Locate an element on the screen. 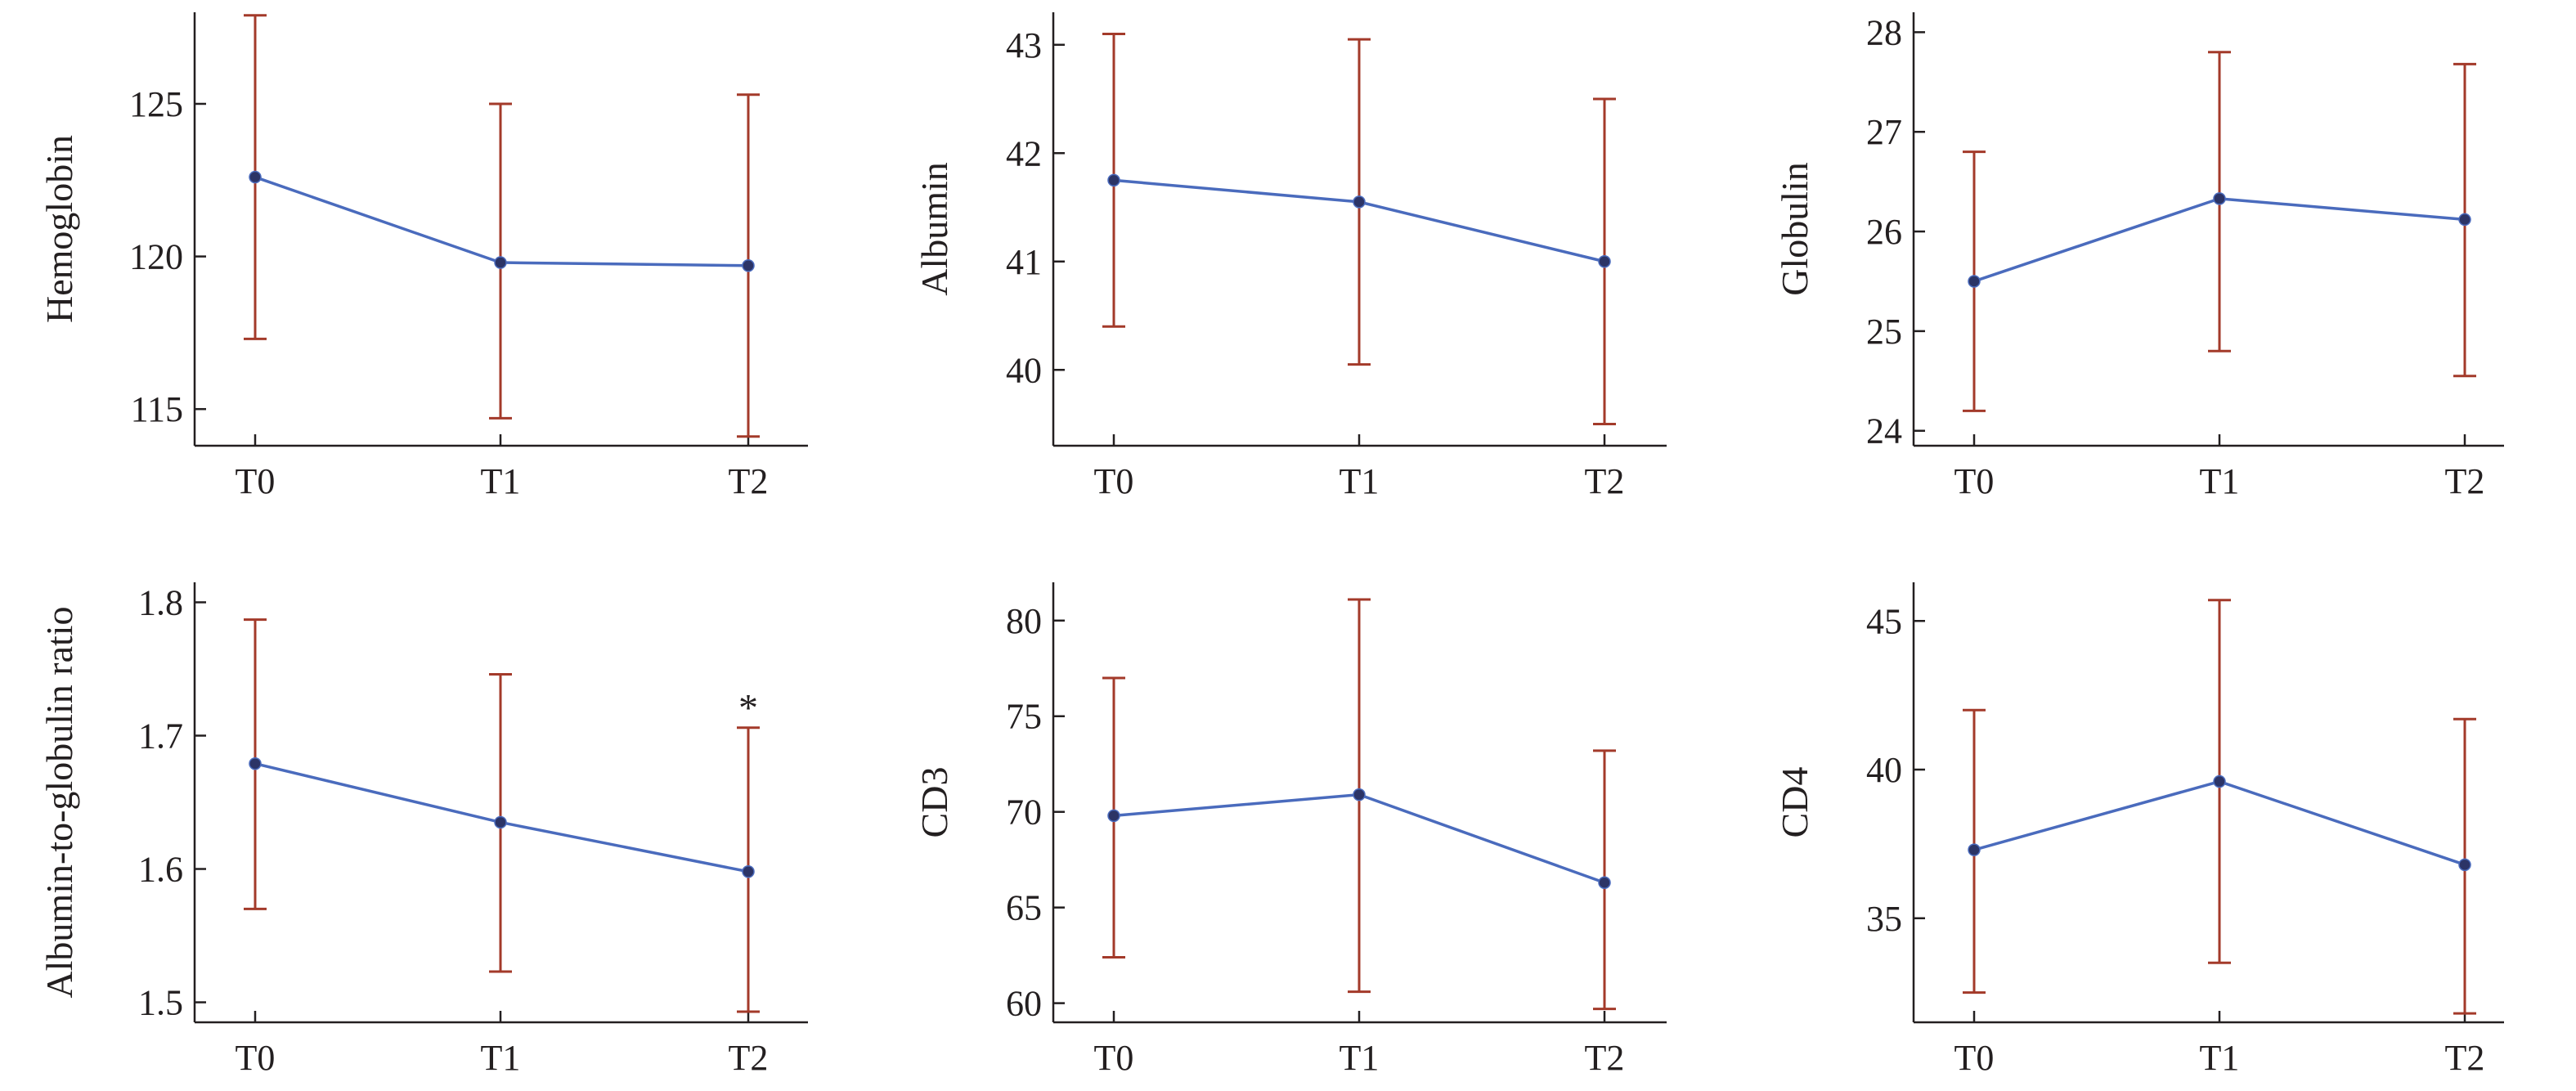  y-tick-label: 125 is located at coordinates (156, 104).